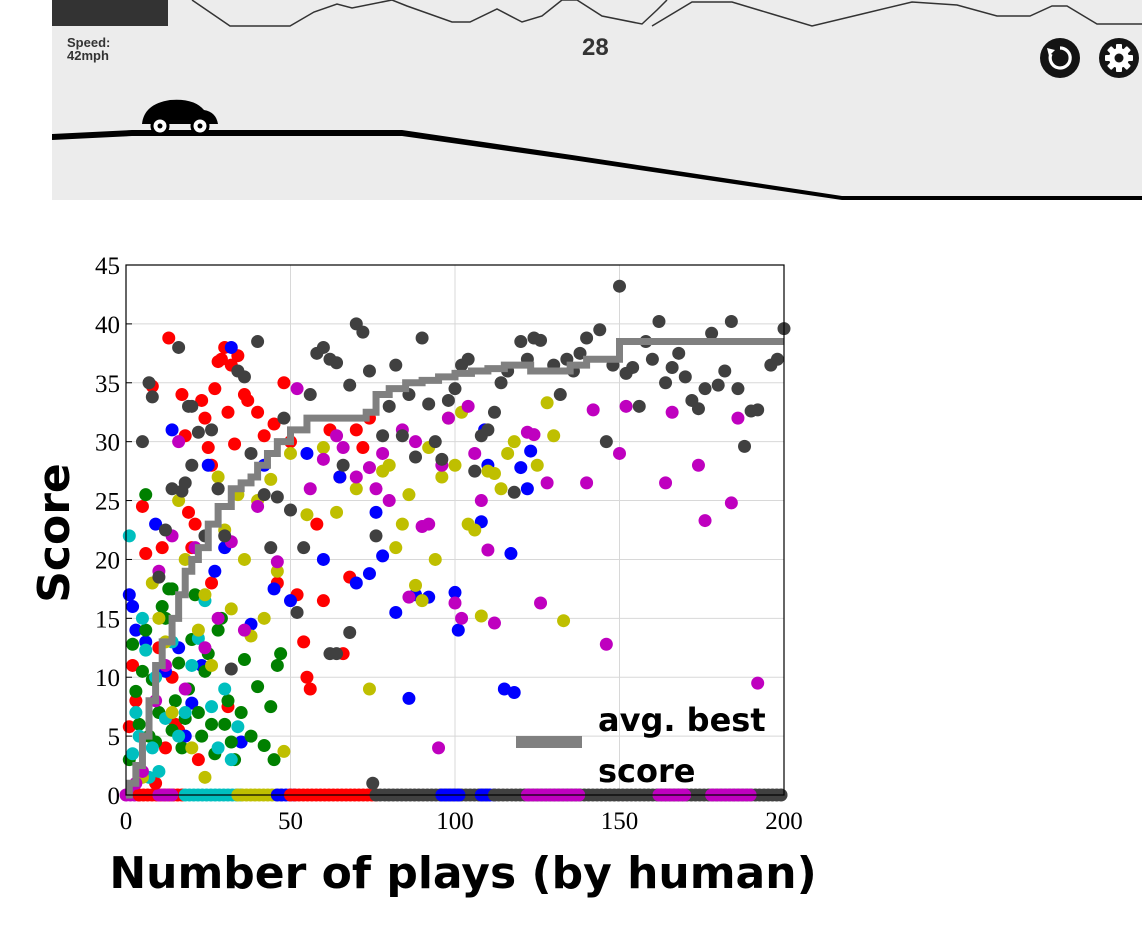  Describe the element at coordinates (89, 42) in the screenshot. I see `speed-label: Speed:` at that location.